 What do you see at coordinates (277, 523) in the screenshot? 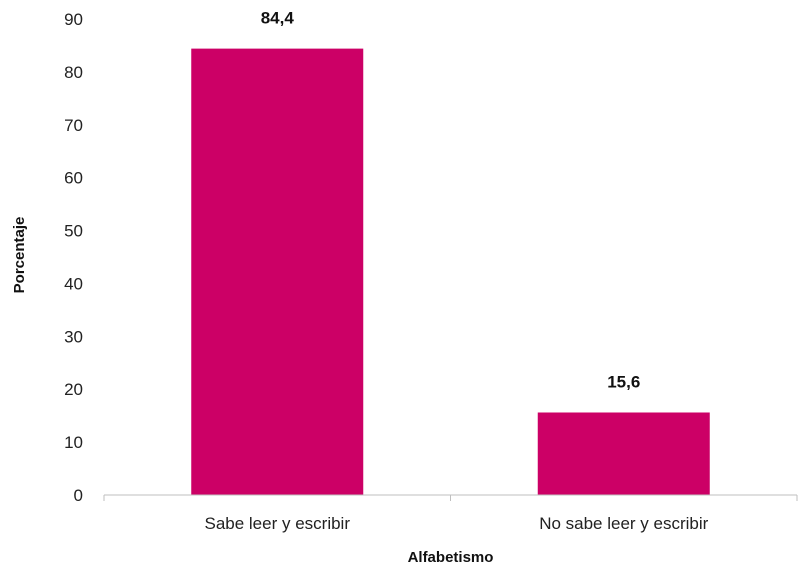
I see `category-label: Sabe leer y escribir` at bounding box center [277, 523].